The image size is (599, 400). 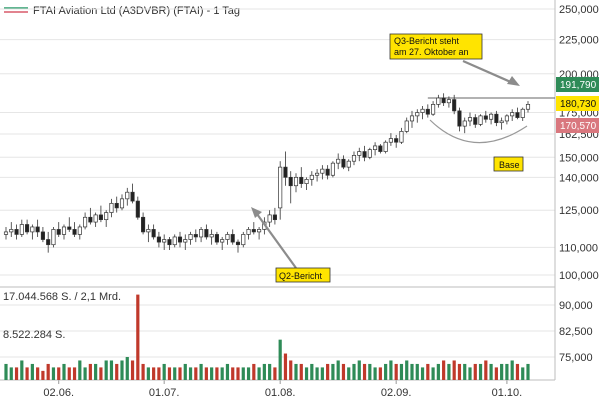 What do you see at coordinates (436, 46) in the screenshot?
I see `q3-callout: Q3-Bericht steht am 27. Oktober an` at bounding box center [436, 46].